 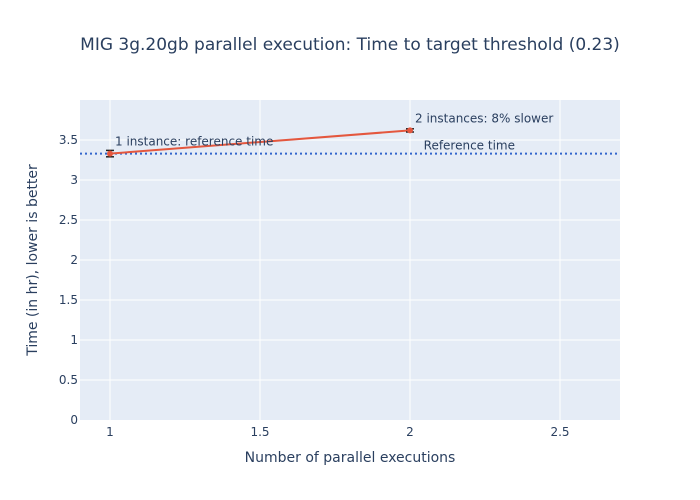 What do you see at coordinates (74, 180) in the screenshot?
I see `y-tick-label: 3` at bounding box center [74, 180].